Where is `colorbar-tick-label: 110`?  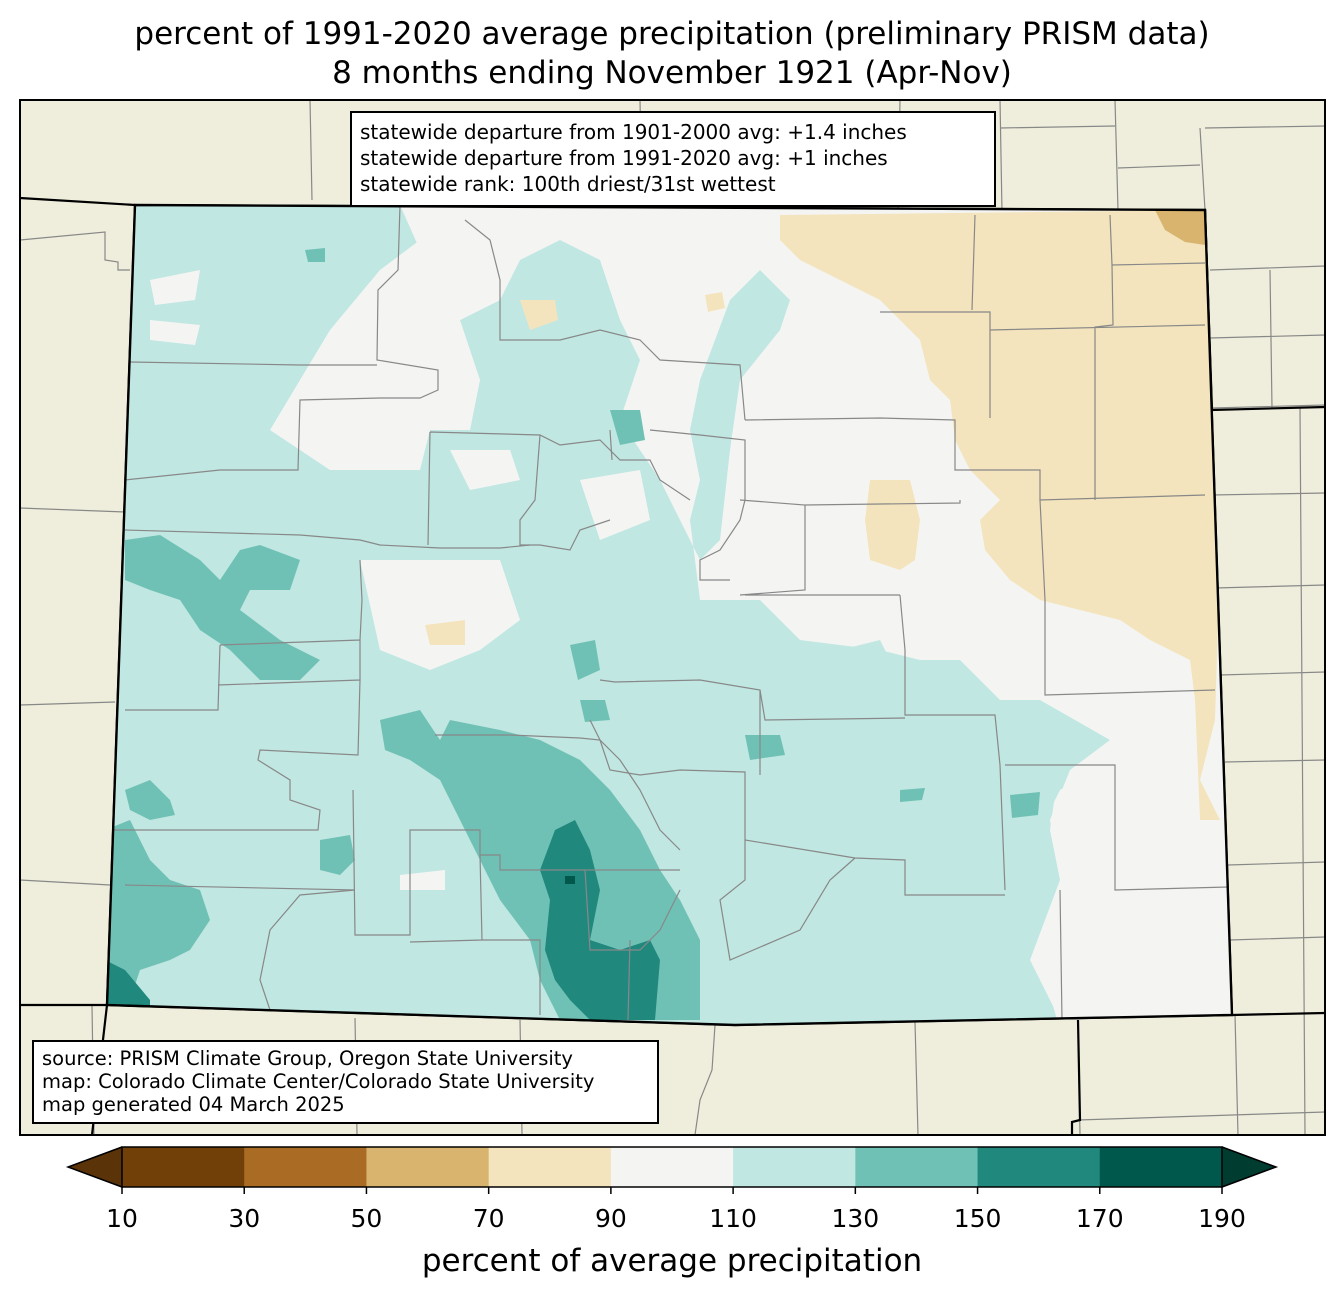 colorbar-tick-label: 110 is located at coordinates (733, 1218).